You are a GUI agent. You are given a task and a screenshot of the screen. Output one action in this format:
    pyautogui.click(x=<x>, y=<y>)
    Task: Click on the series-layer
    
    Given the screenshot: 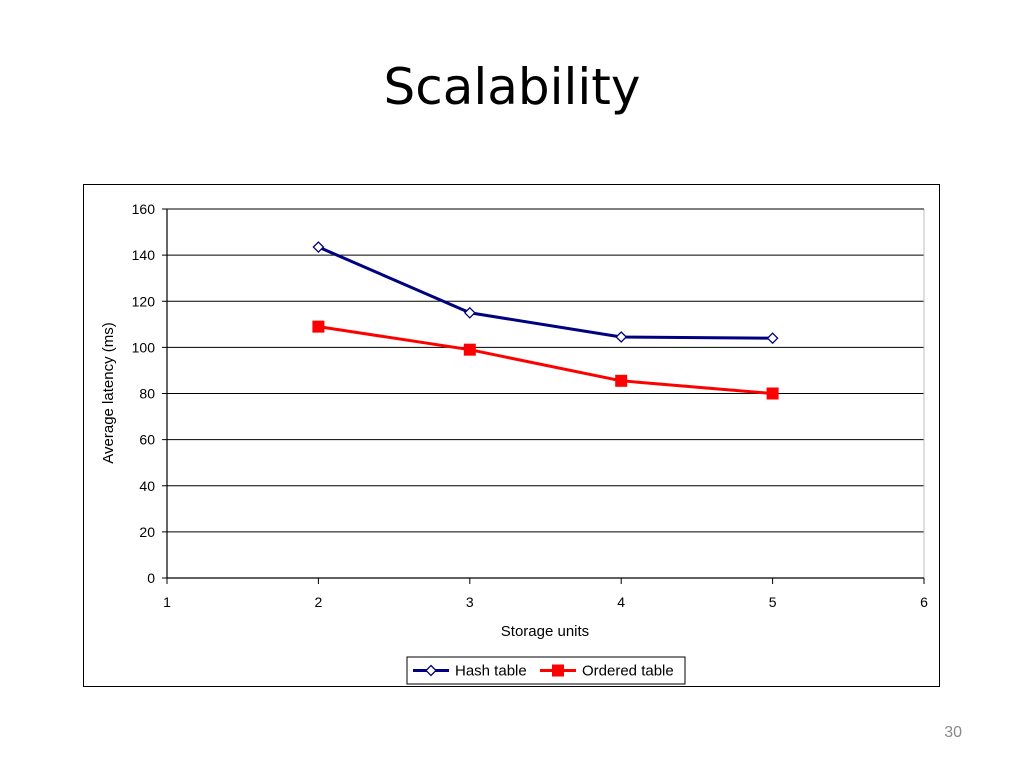 What is the action you would take?
    pyautogui.click(x=545, y=320)
    